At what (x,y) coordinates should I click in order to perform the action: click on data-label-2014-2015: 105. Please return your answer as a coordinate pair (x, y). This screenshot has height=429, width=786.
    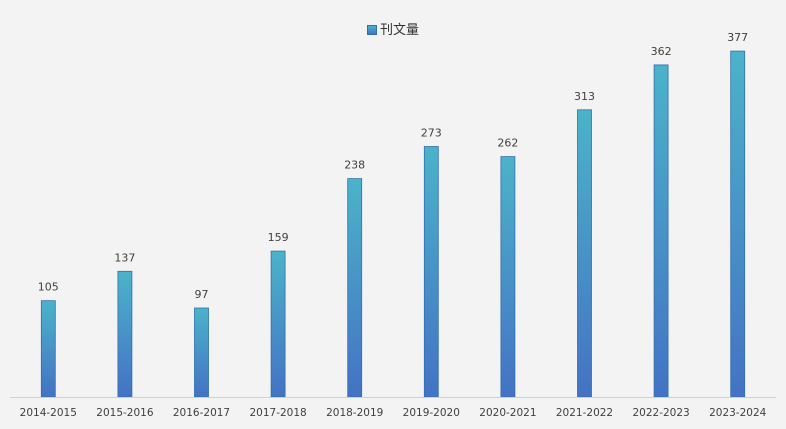
    Looking at the image, I should click on (48, 287).